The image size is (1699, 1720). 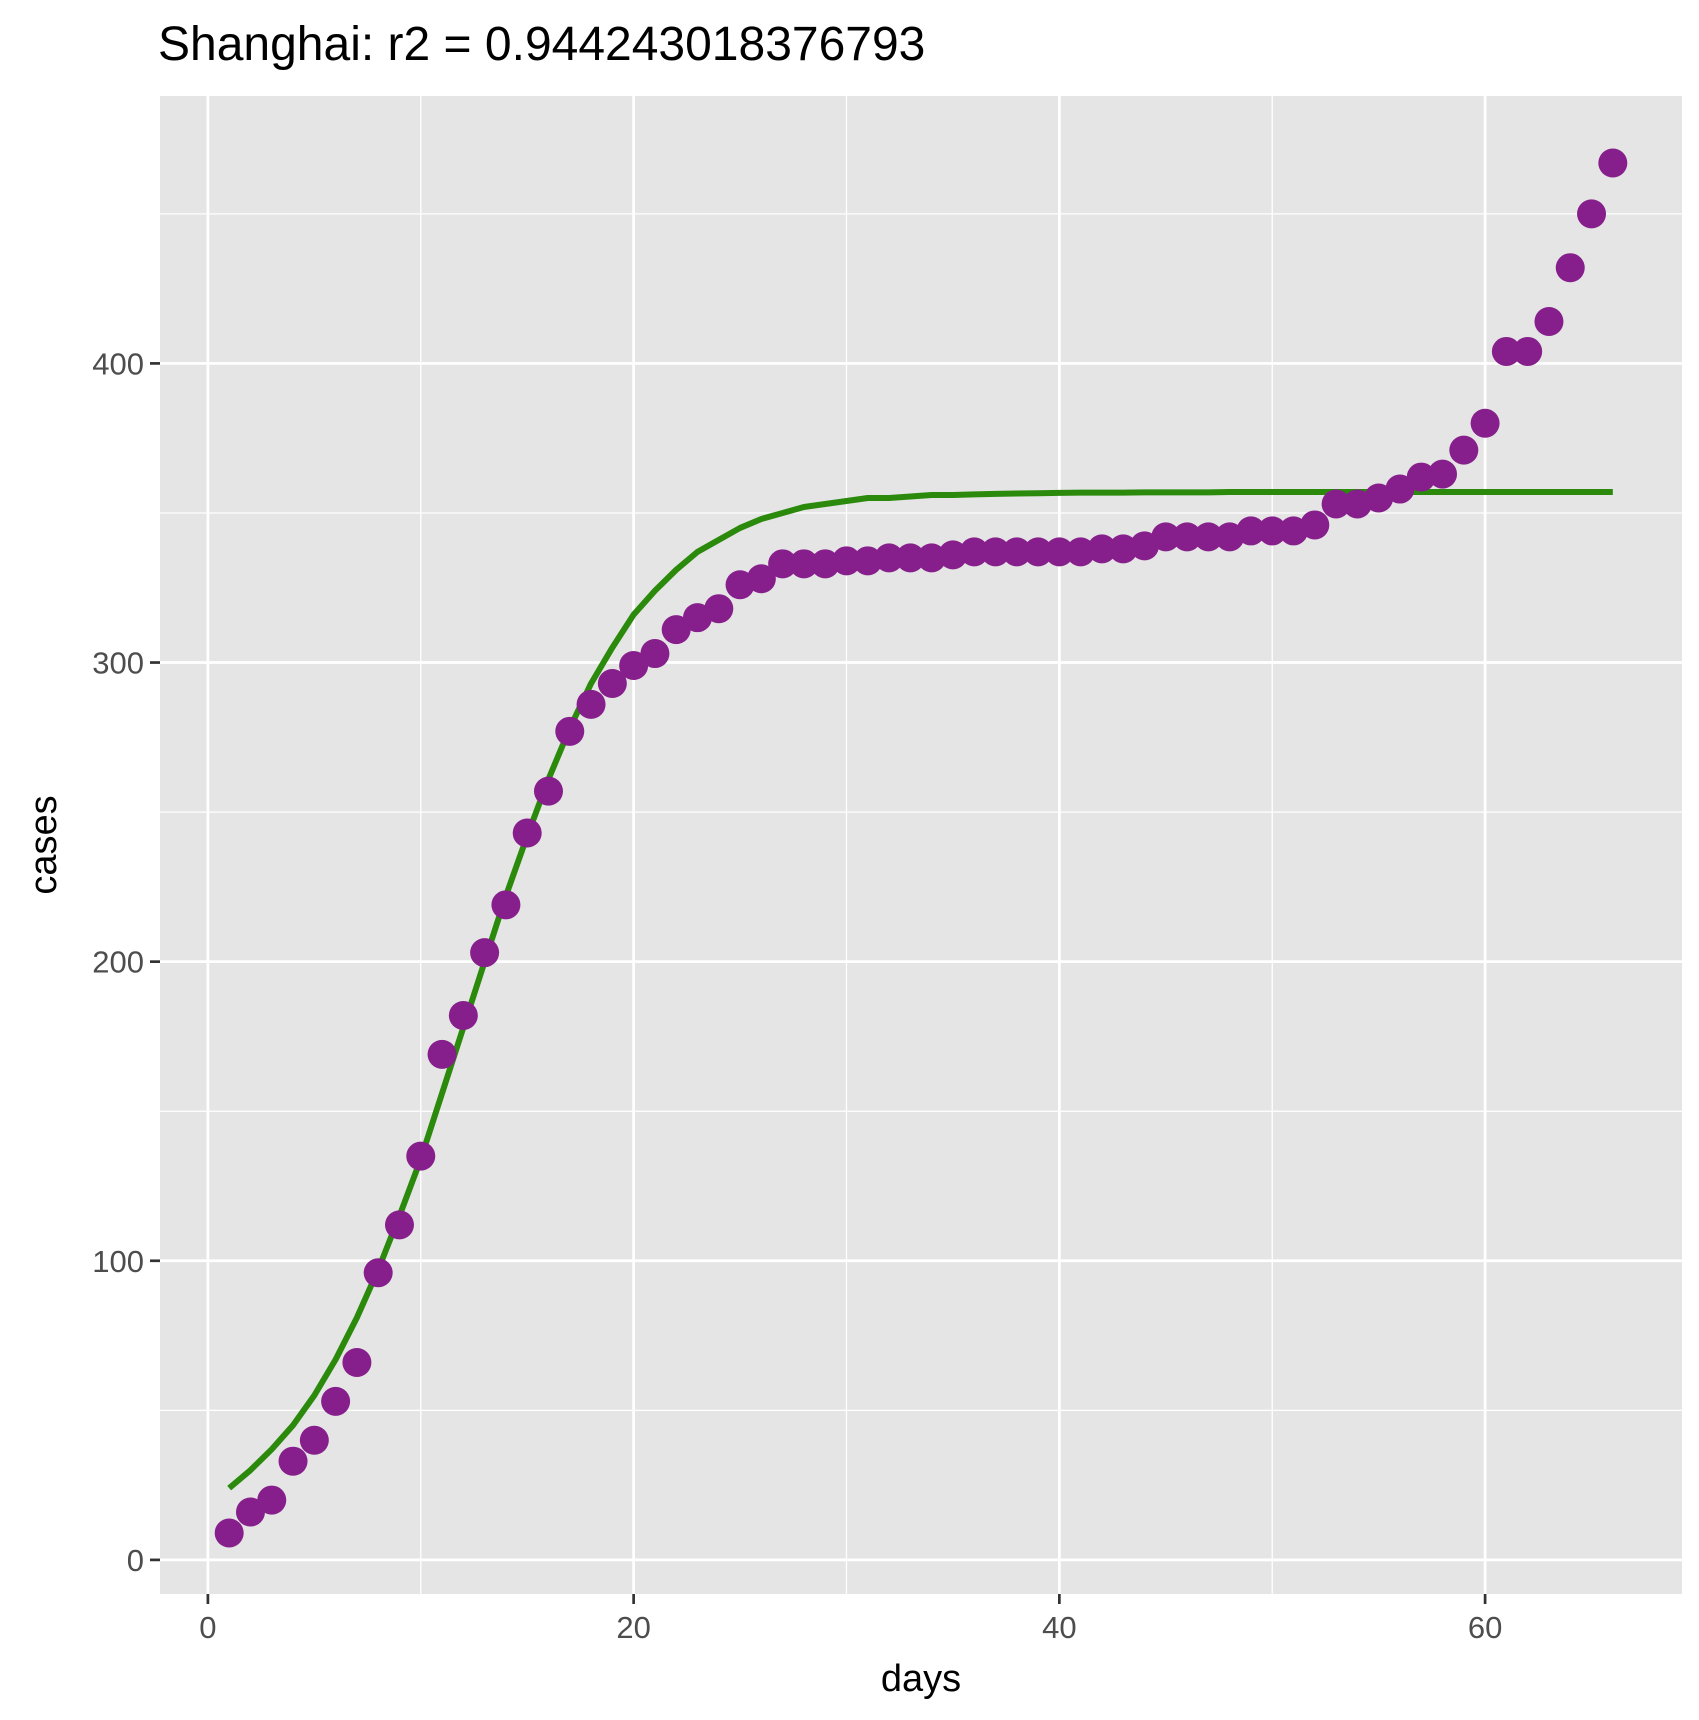 I want to click on y-tick-label: 400, so click(x=118, y=363).